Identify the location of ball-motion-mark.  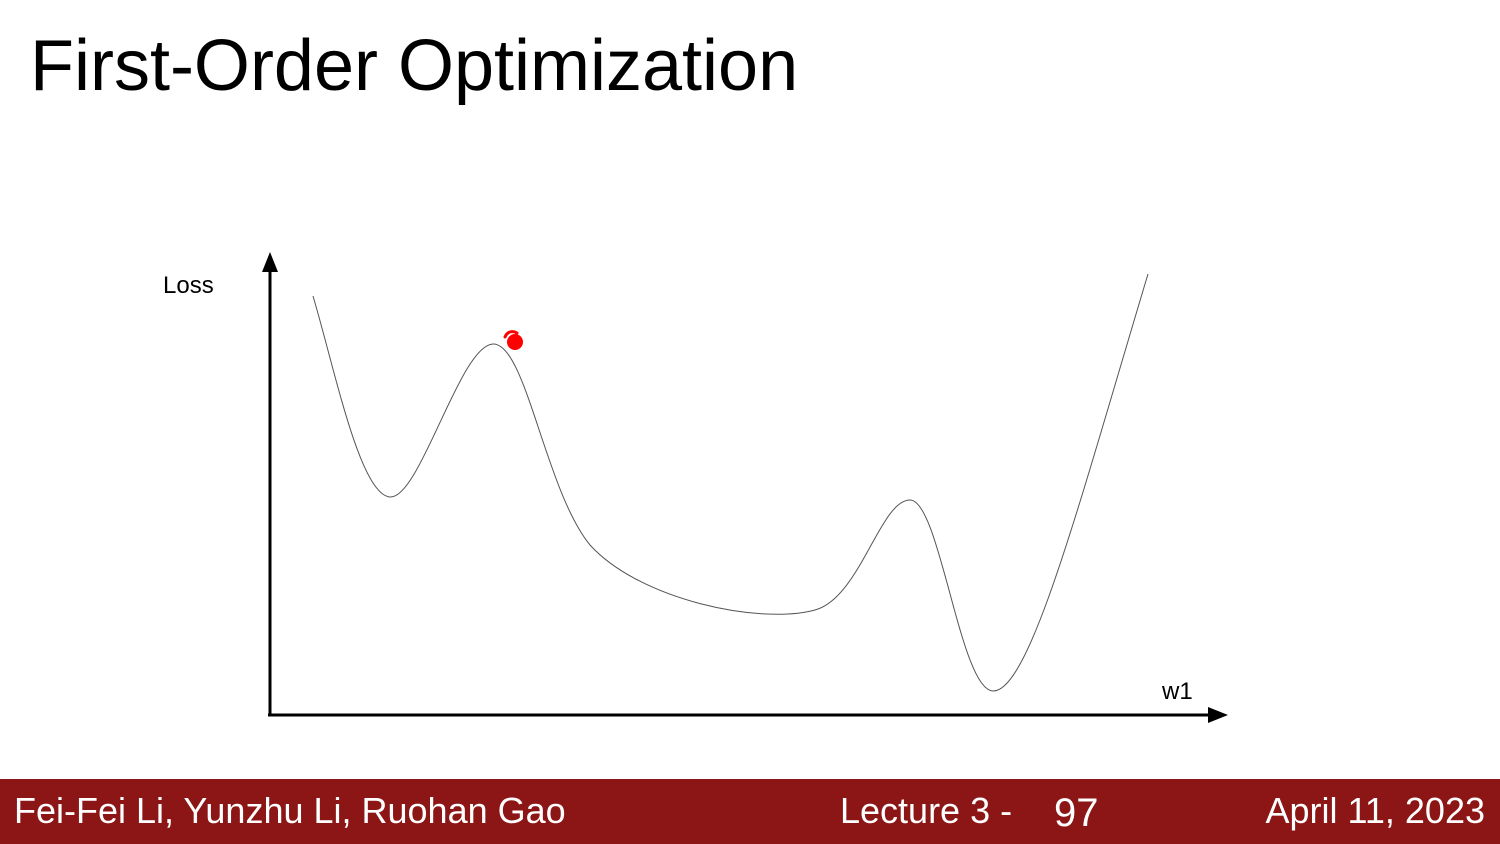
(511, 334).